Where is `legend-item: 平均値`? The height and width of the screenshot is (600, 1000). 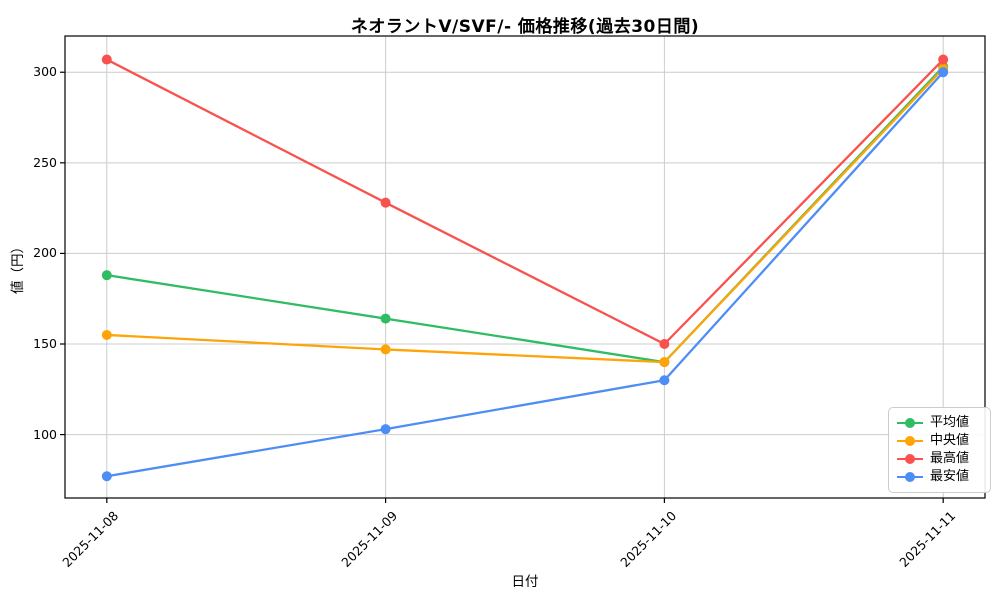 legend-item: 平均値 is located at coordinates (939, 423).